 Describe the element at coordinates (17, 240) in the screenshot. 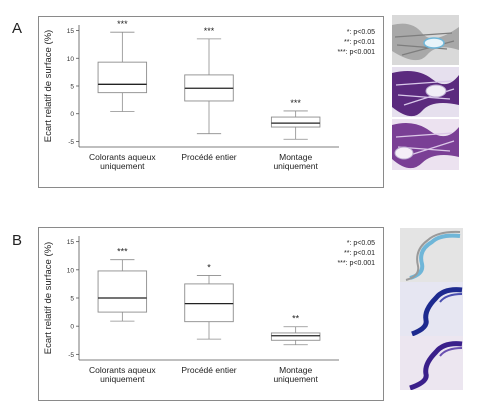

I see `panel-letter-b: B` at that location.